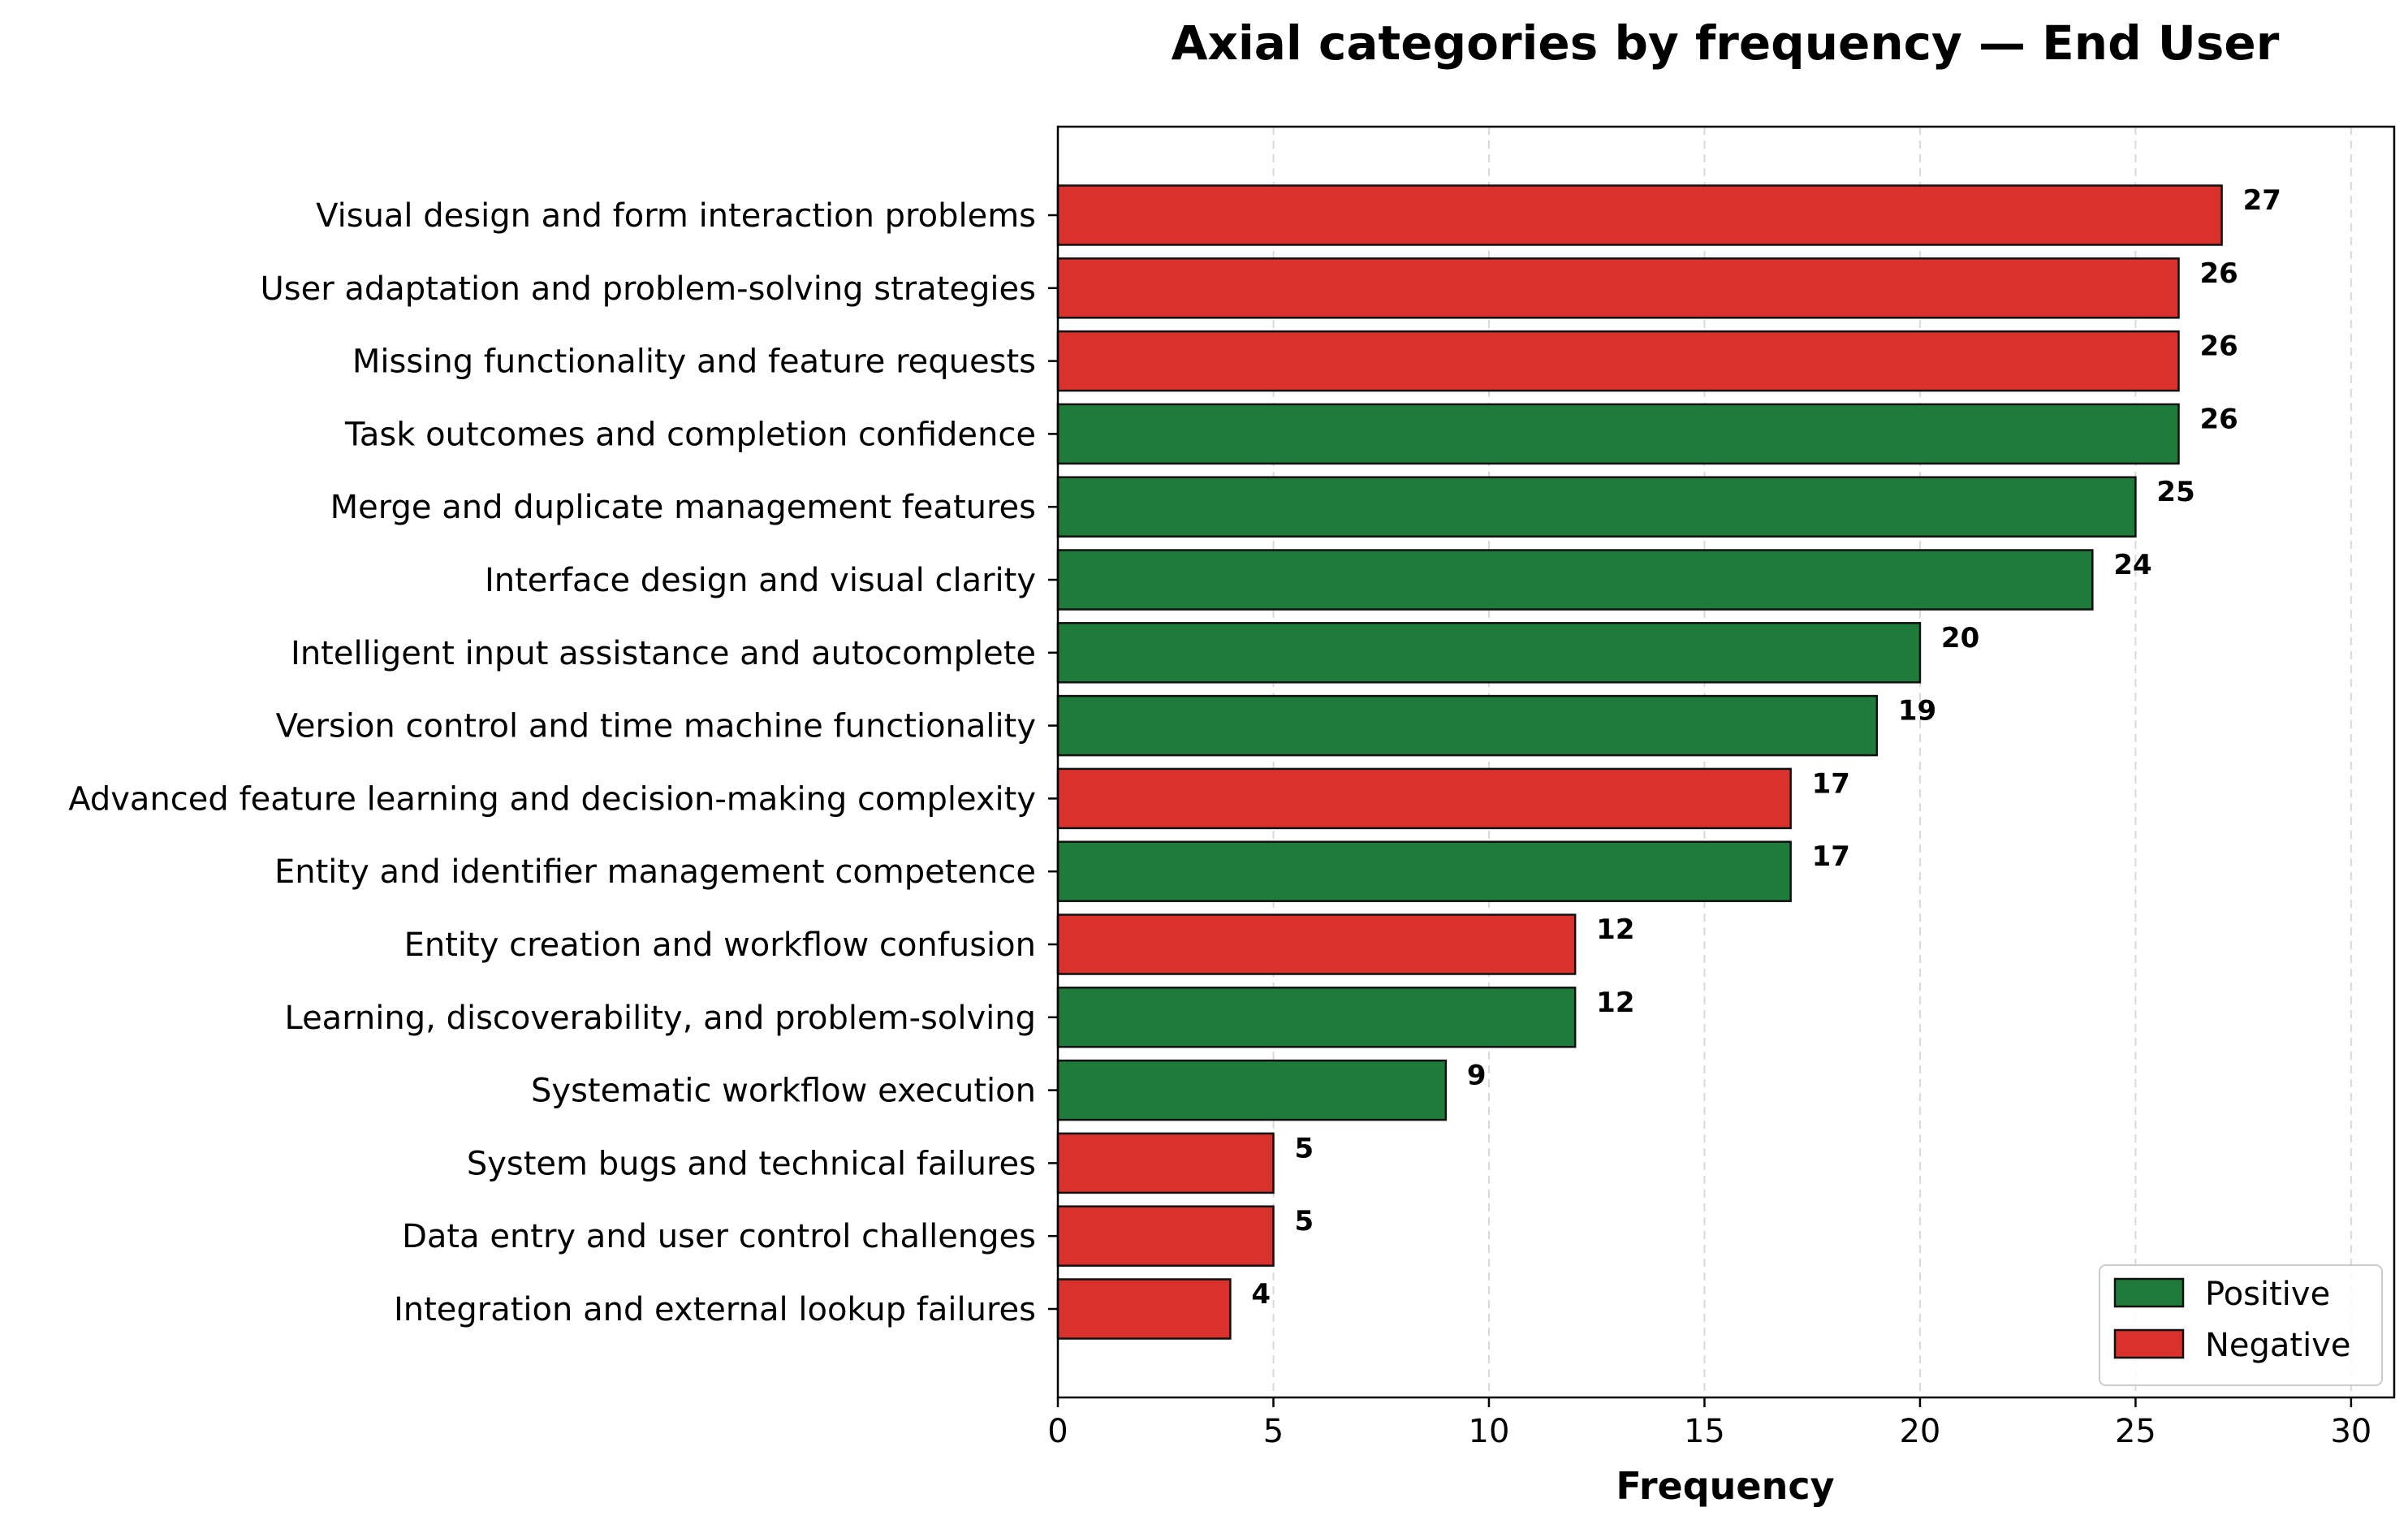  I want to click on value-label: 24, so click(2132, 565).